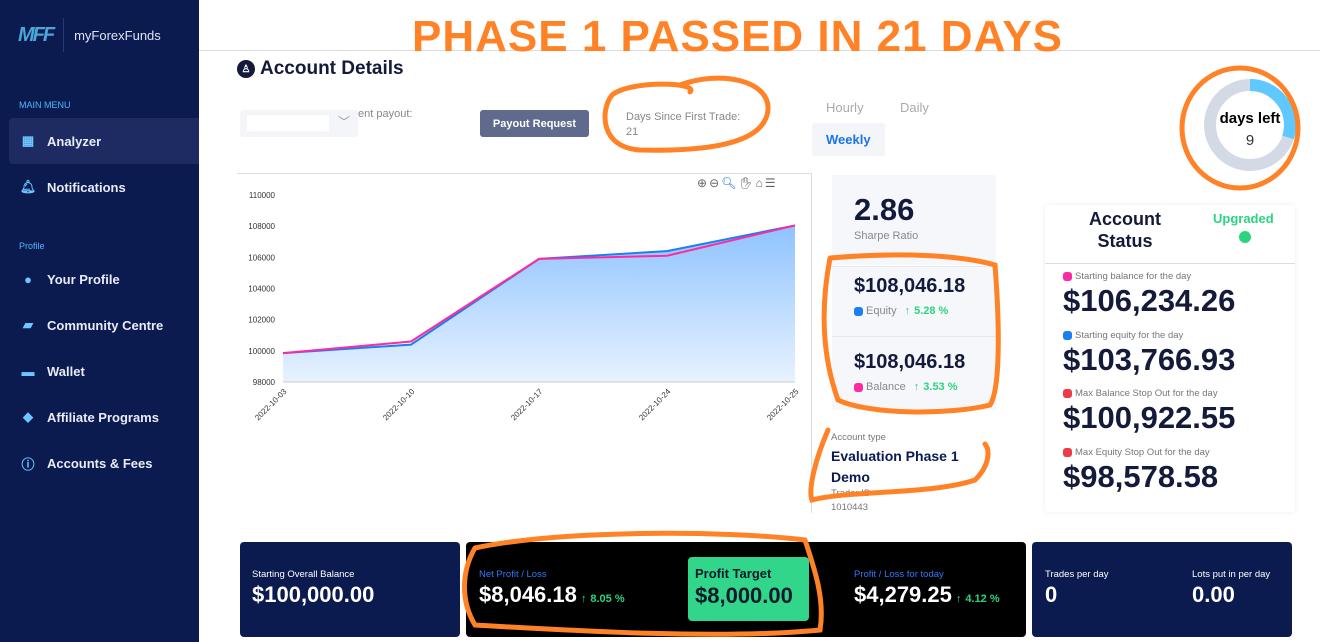  What do you see at coordinates (271, 405) in the screenshot?
I see `x-tick-label: 2022-10-03` at bounding box center [271, 405].